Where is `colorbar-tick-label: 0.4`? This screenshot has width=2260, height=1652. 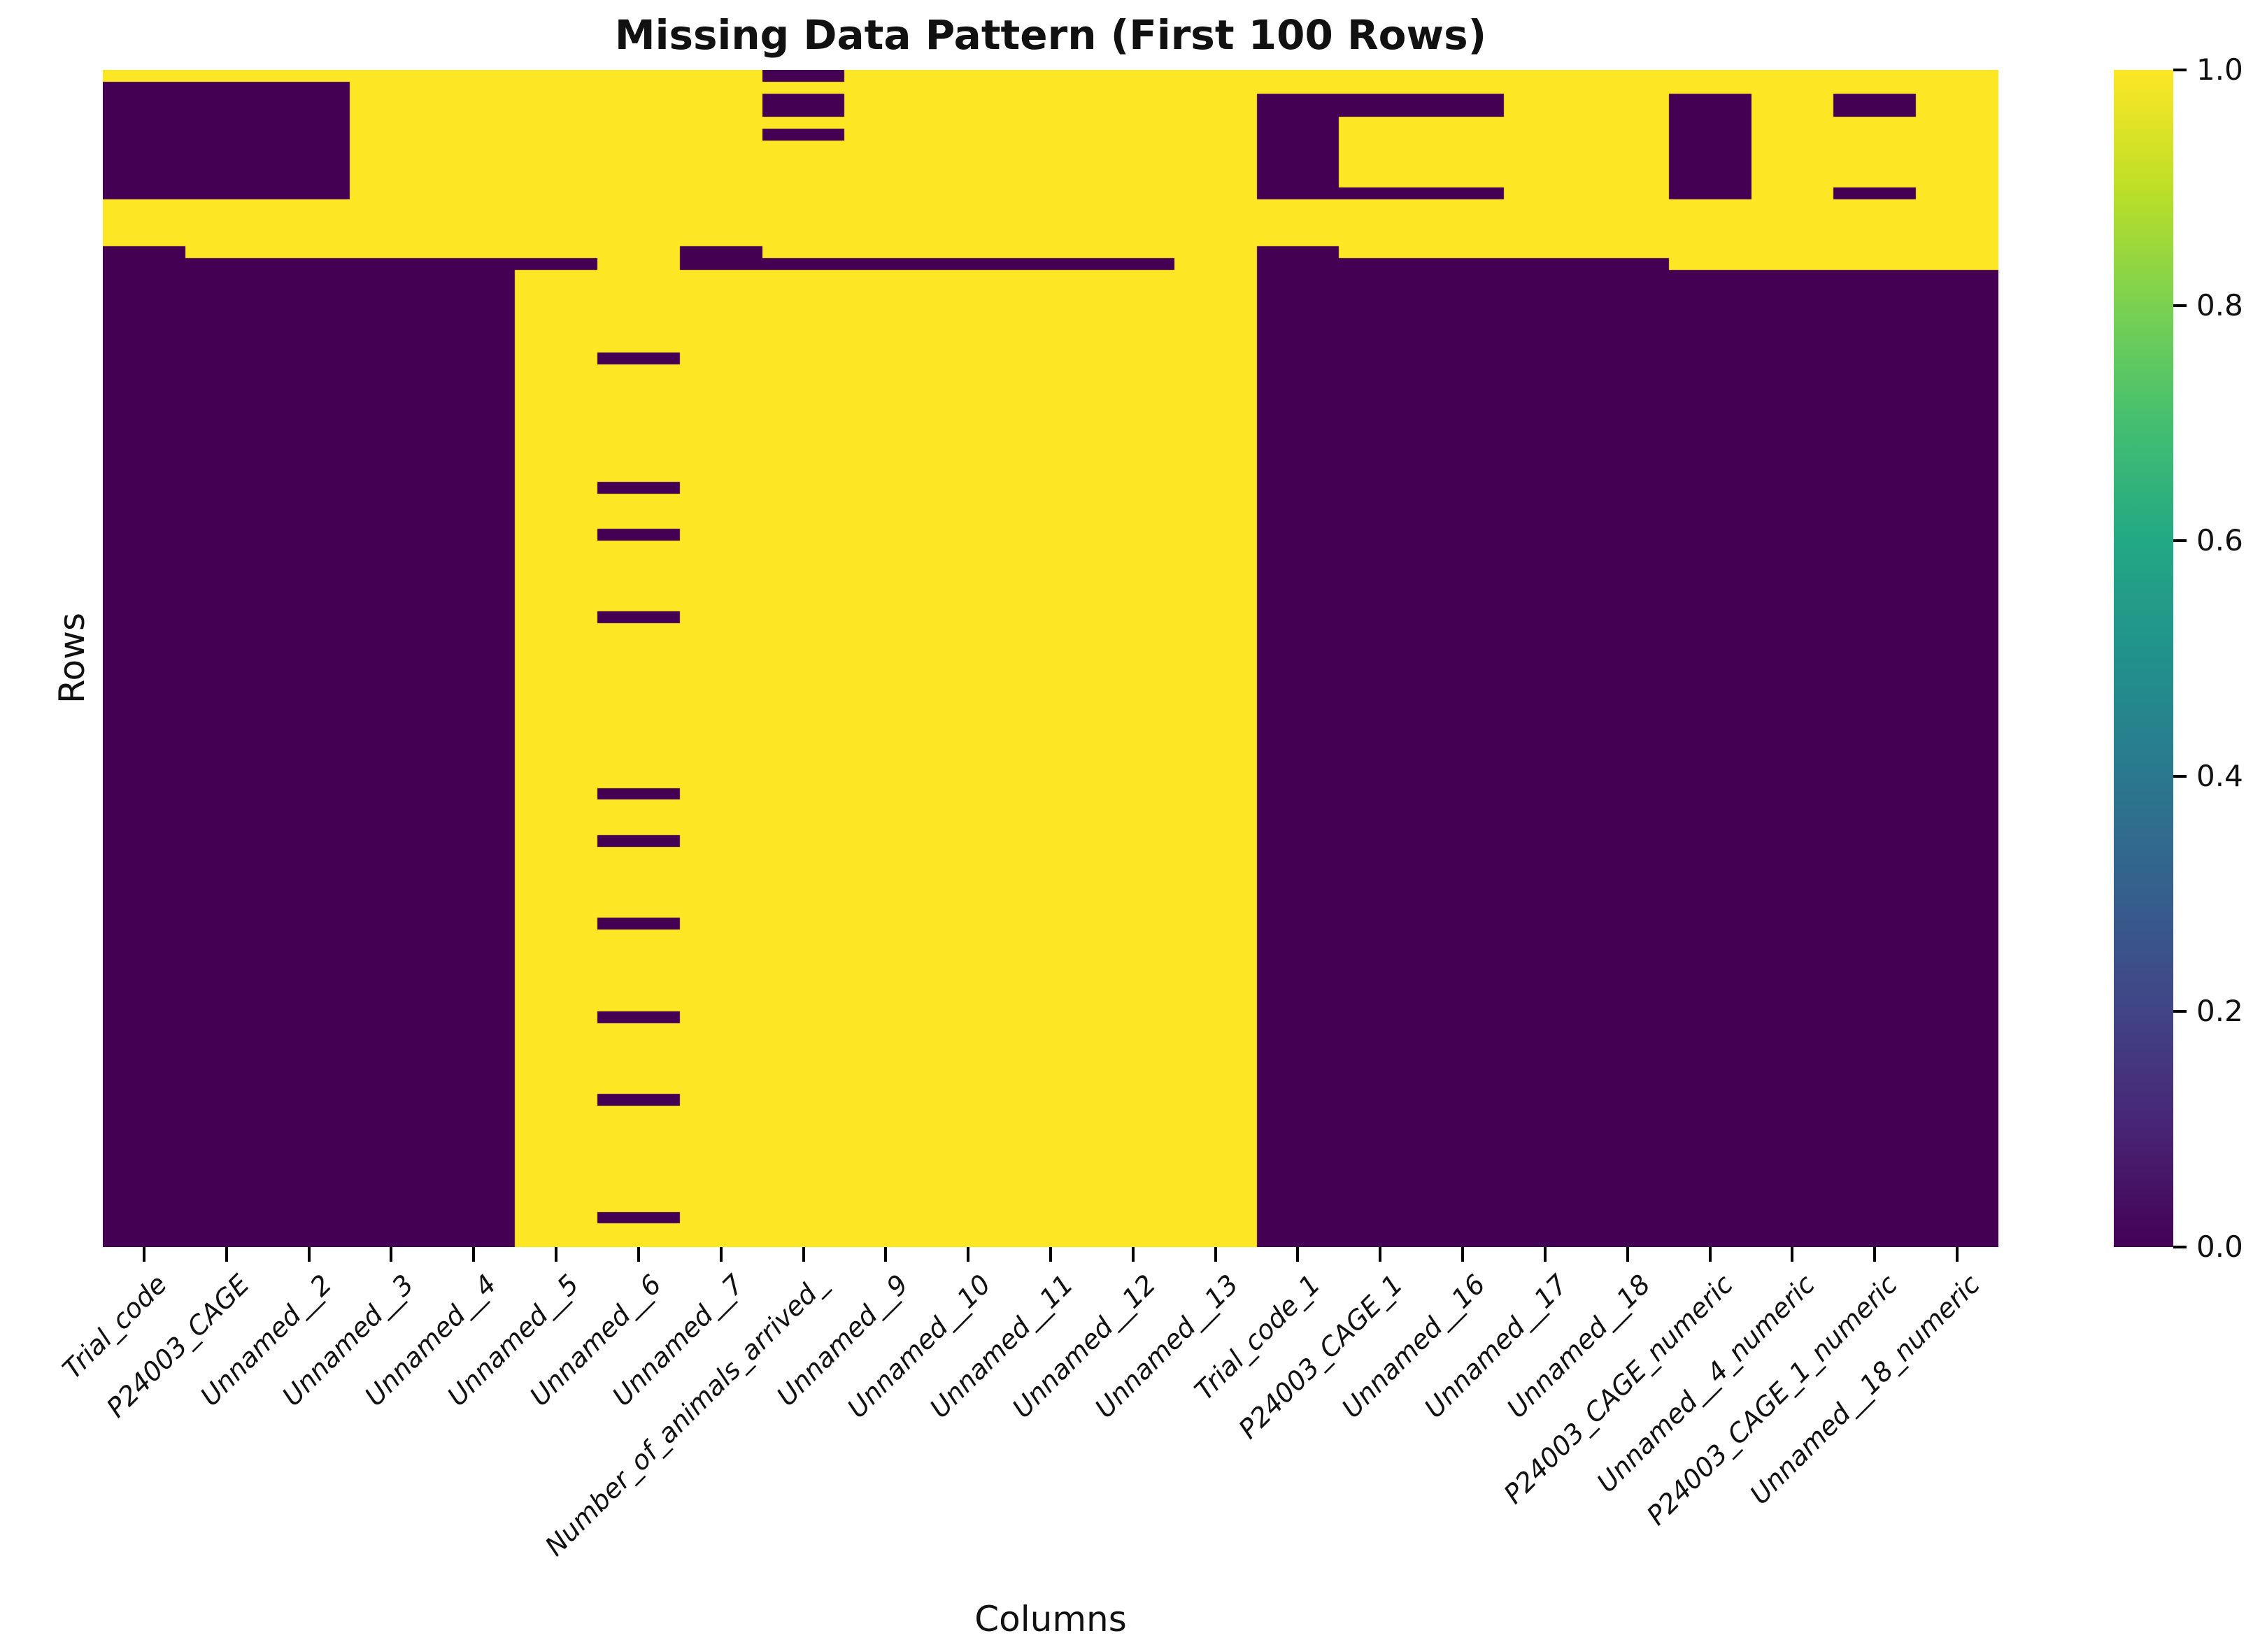 colorbar-tick-label: 0.4 is located at coordinates (2219, 775).